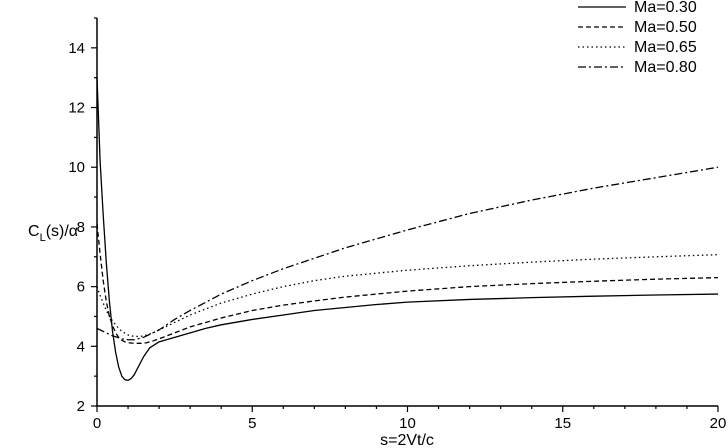 The image size is (728, 448). I want to click on y-tick-label: 6, so click(81, 287).